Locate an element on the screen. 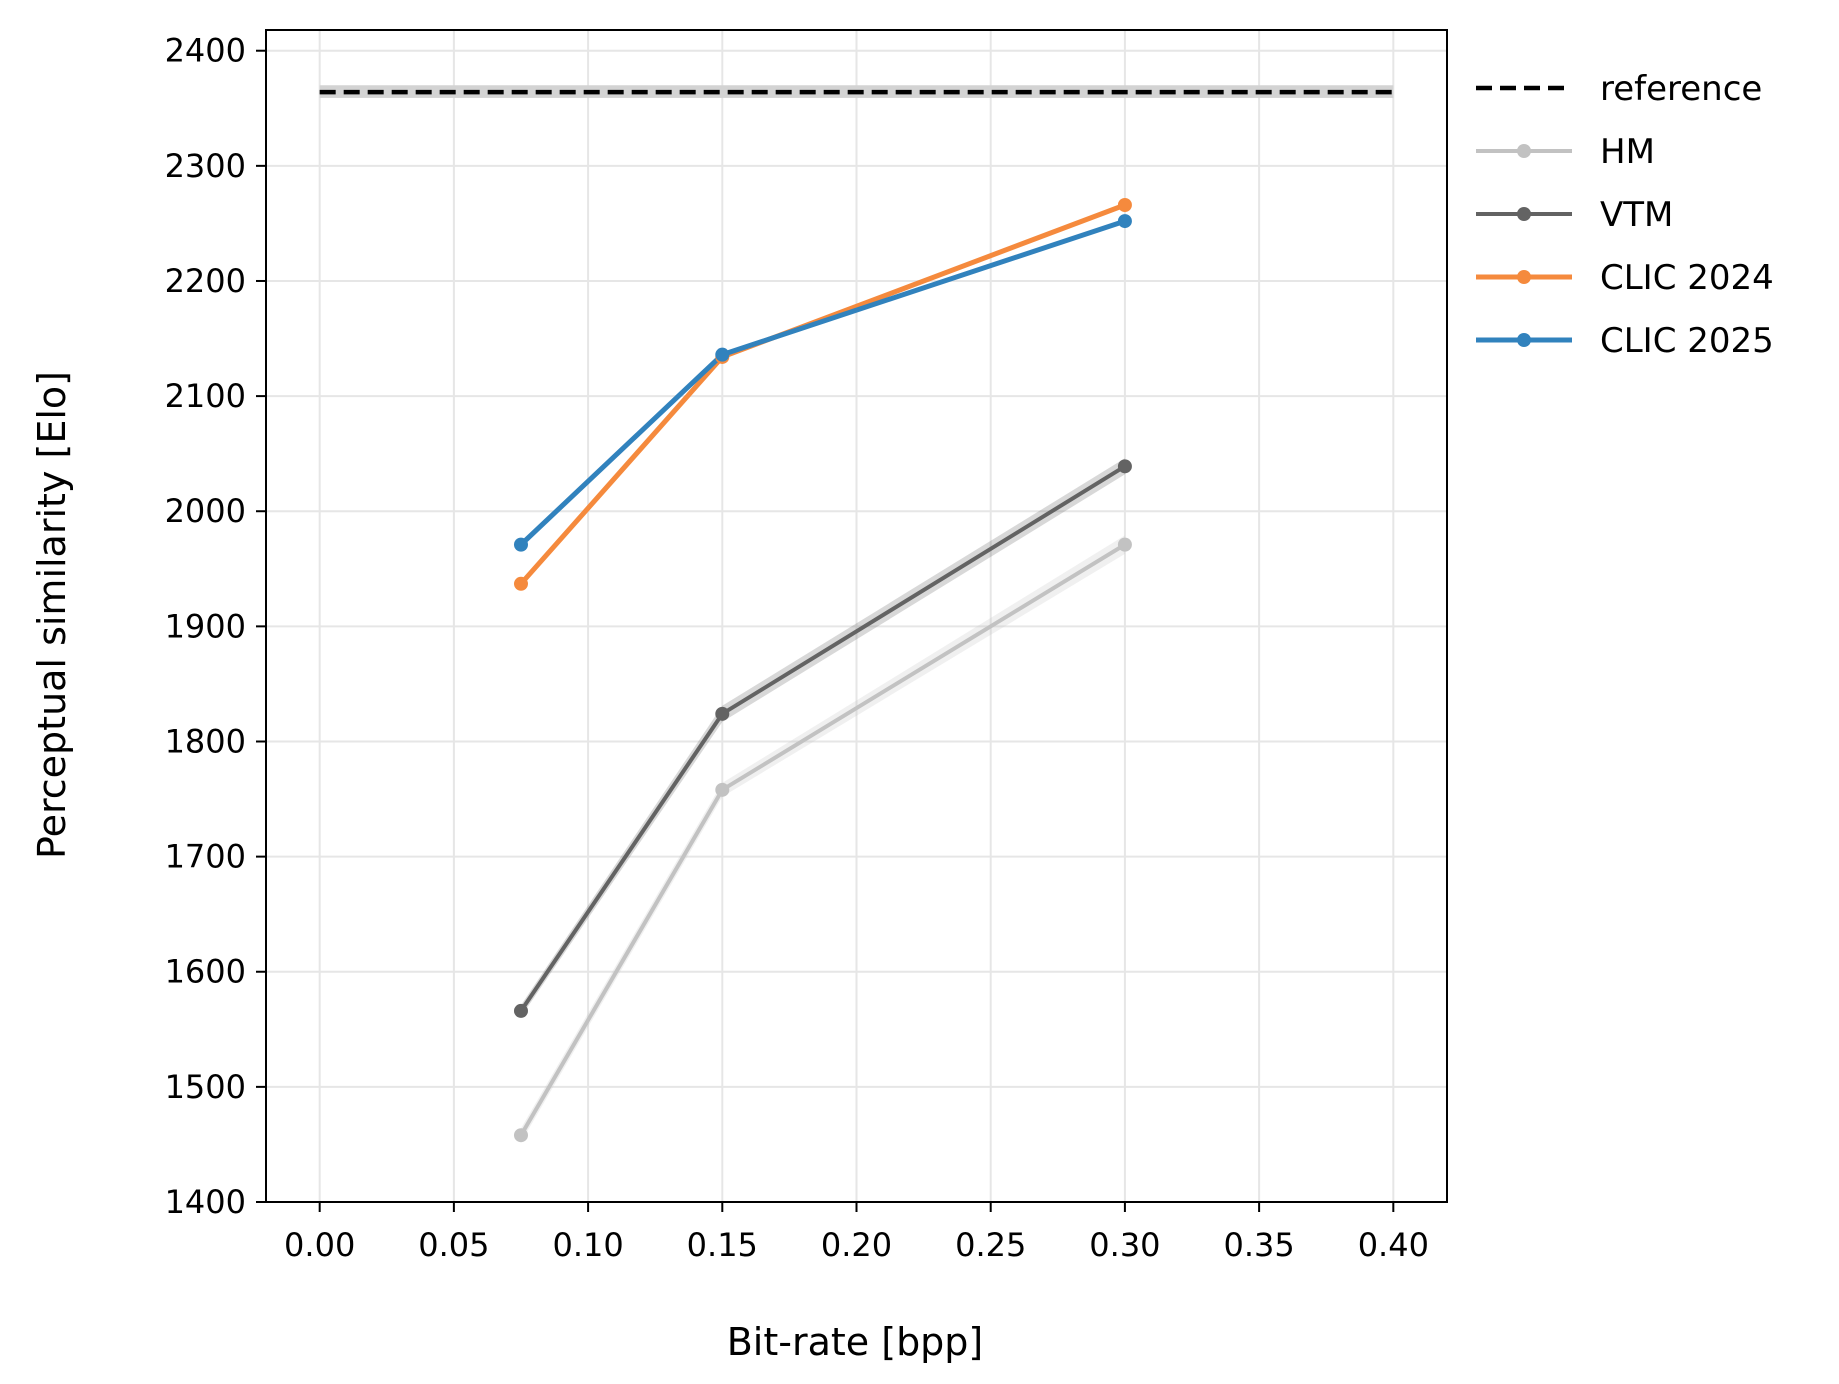 This screenshot has width=1839, height=1384. legend-marker-clic-2024 is located at coordinates (1524, 277).